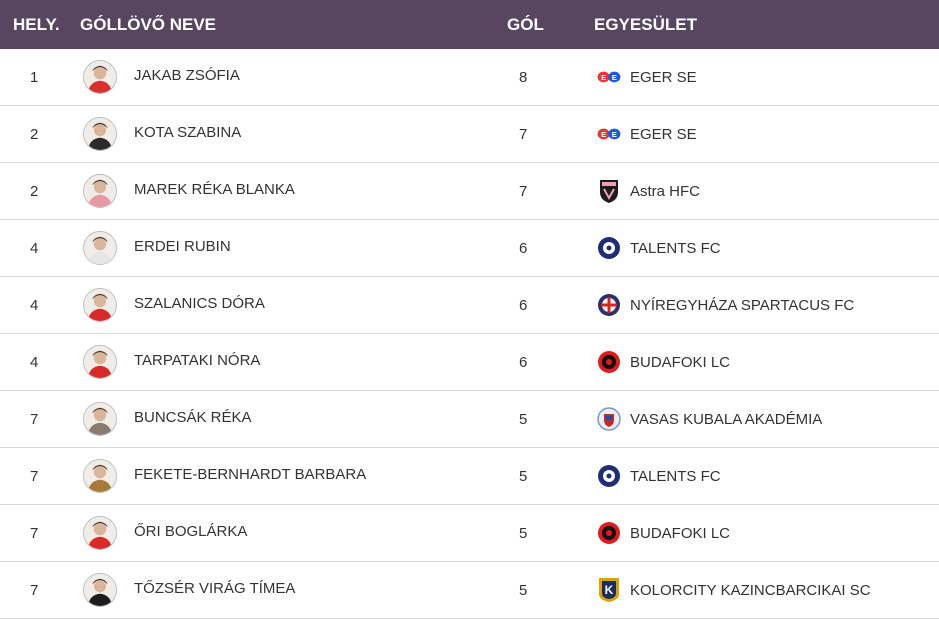  I want to click on club-cell: Astra HFC, so click(648, 191).